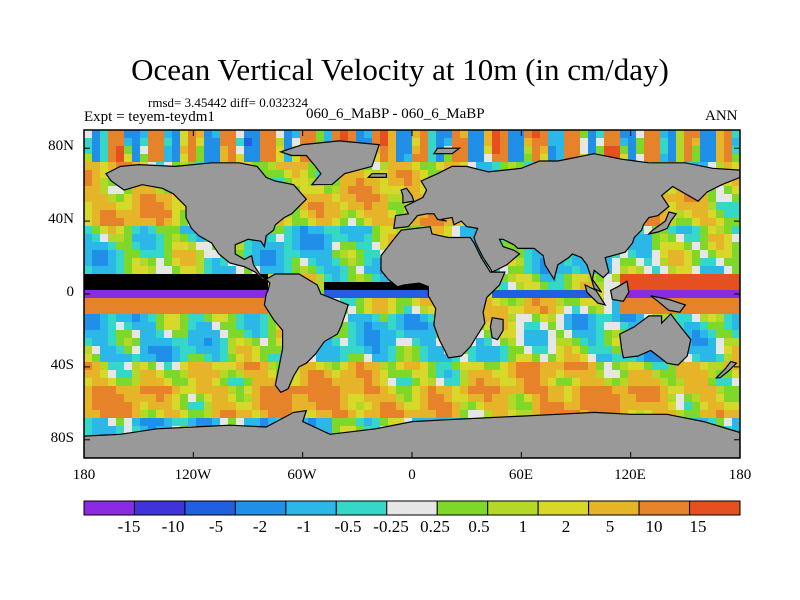 This screenshot has height=600, width=800. Describe the element at coordinates (443, 292) in the screenshot. I see `land-africa` at that location.